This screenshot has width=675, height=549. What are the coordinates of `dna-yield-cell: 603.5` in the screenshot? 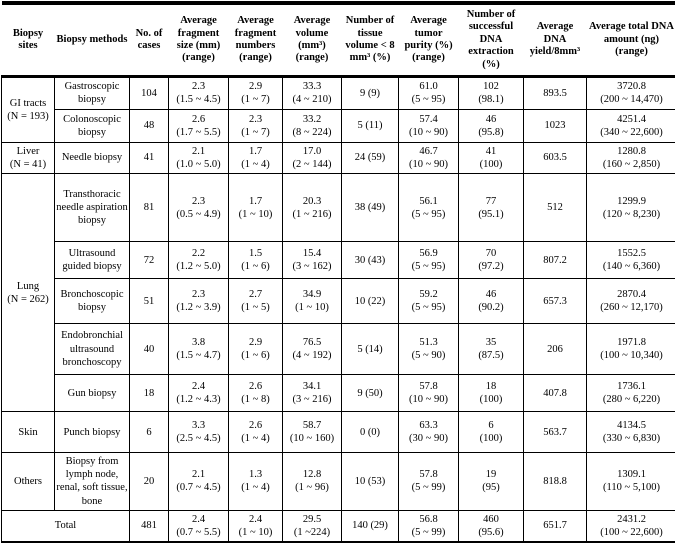 It's located at (555, 157).